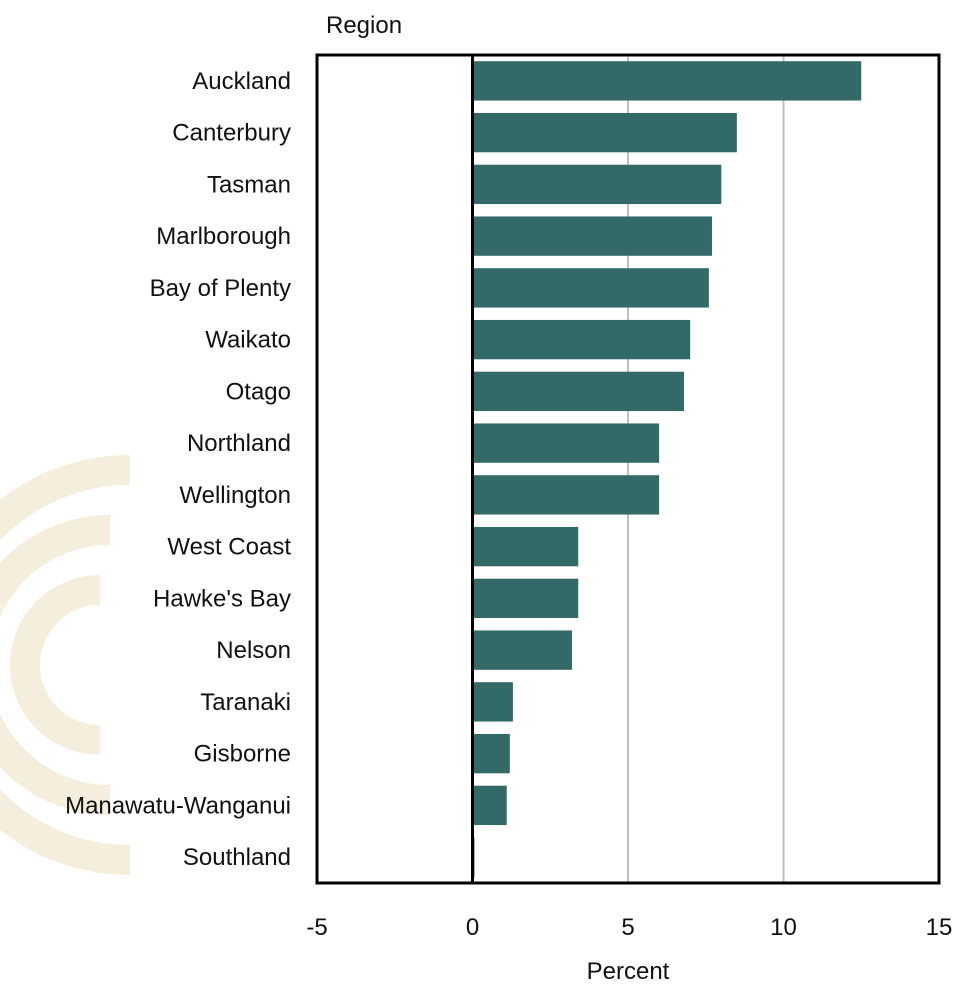  I want to click on x-tick-label: 5, so click(627, 927).